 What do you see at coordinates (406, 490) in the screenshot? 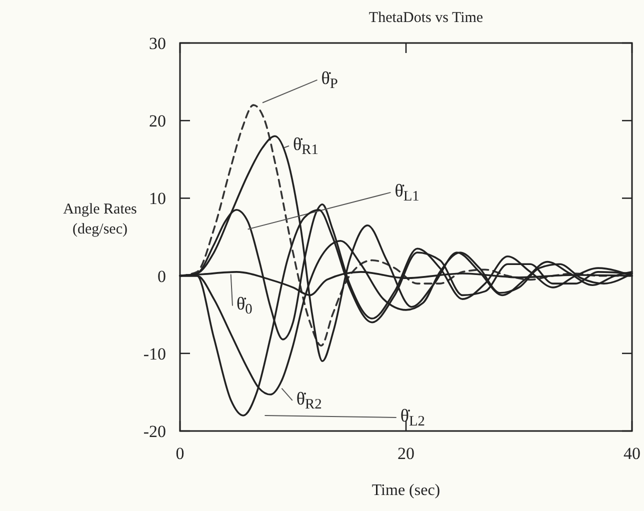
I see `x-axis-title: Time (sec)` at bounding box center [406, 490].